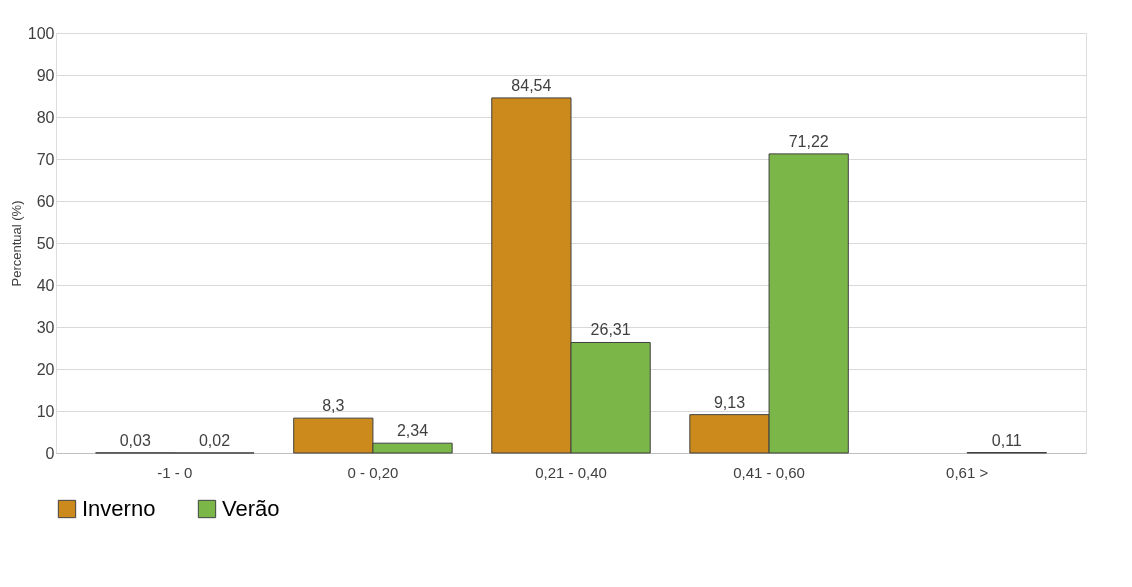  What do you see at coordinates (1006, 440) in the screenshot?
I see `data-label: 0,11` at bounding box center [1006, 440].